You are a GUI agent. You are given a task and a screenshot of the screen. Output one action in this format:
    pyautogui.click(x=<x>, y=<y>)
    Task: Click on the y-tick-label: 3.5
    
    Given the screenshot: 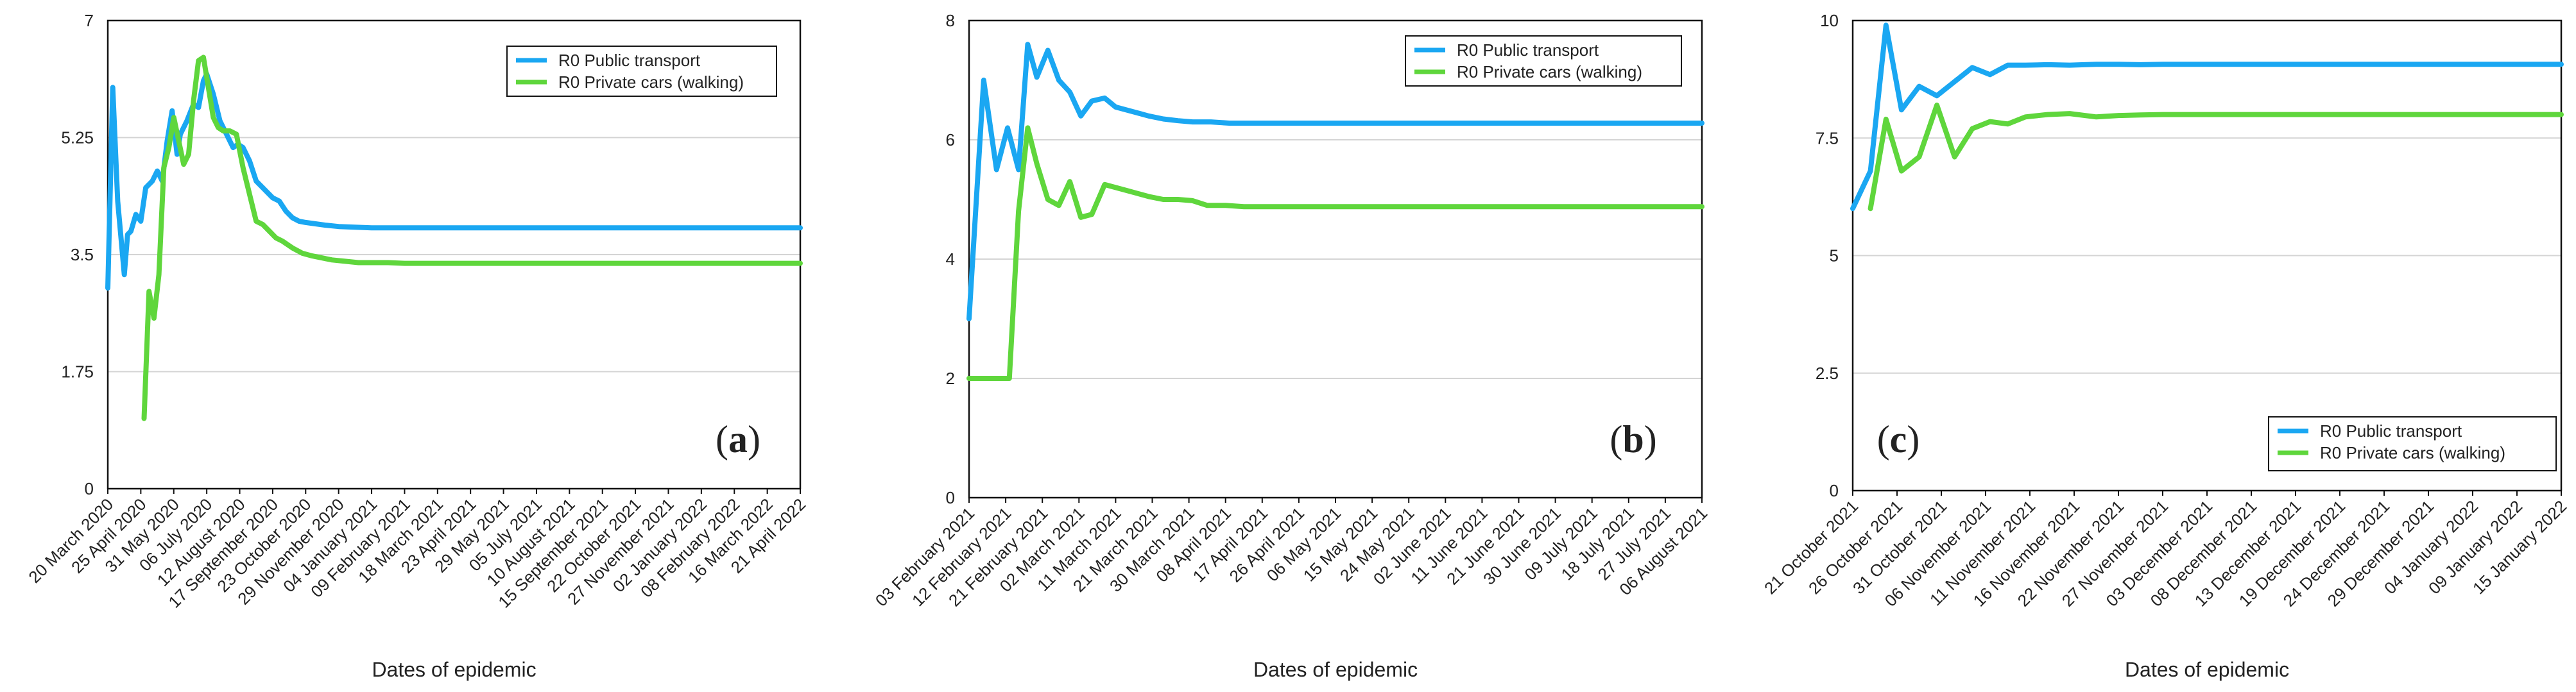 What is the action you would take?
    pyautogui.click(x=82, y=254)
    